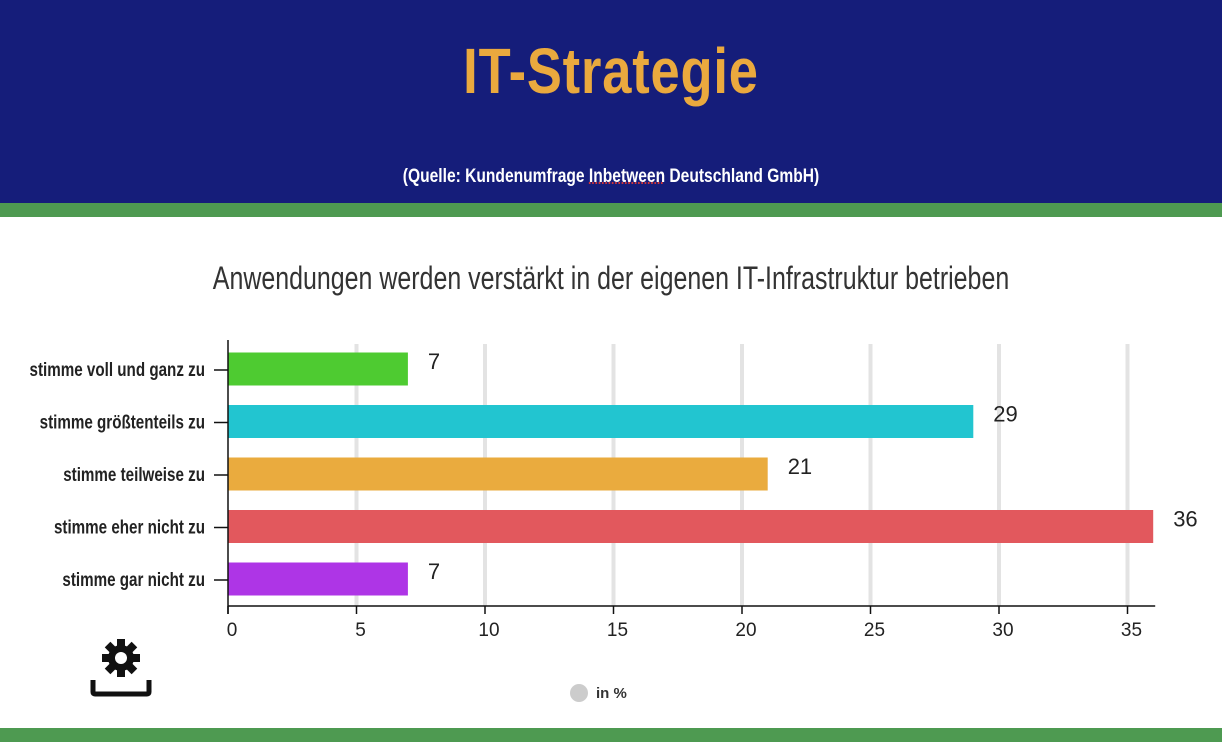 Image resolution: width=1222 pixels, height=742 pixels. I want to click on category-label: stimme teilweise zu, so click(134, 474).